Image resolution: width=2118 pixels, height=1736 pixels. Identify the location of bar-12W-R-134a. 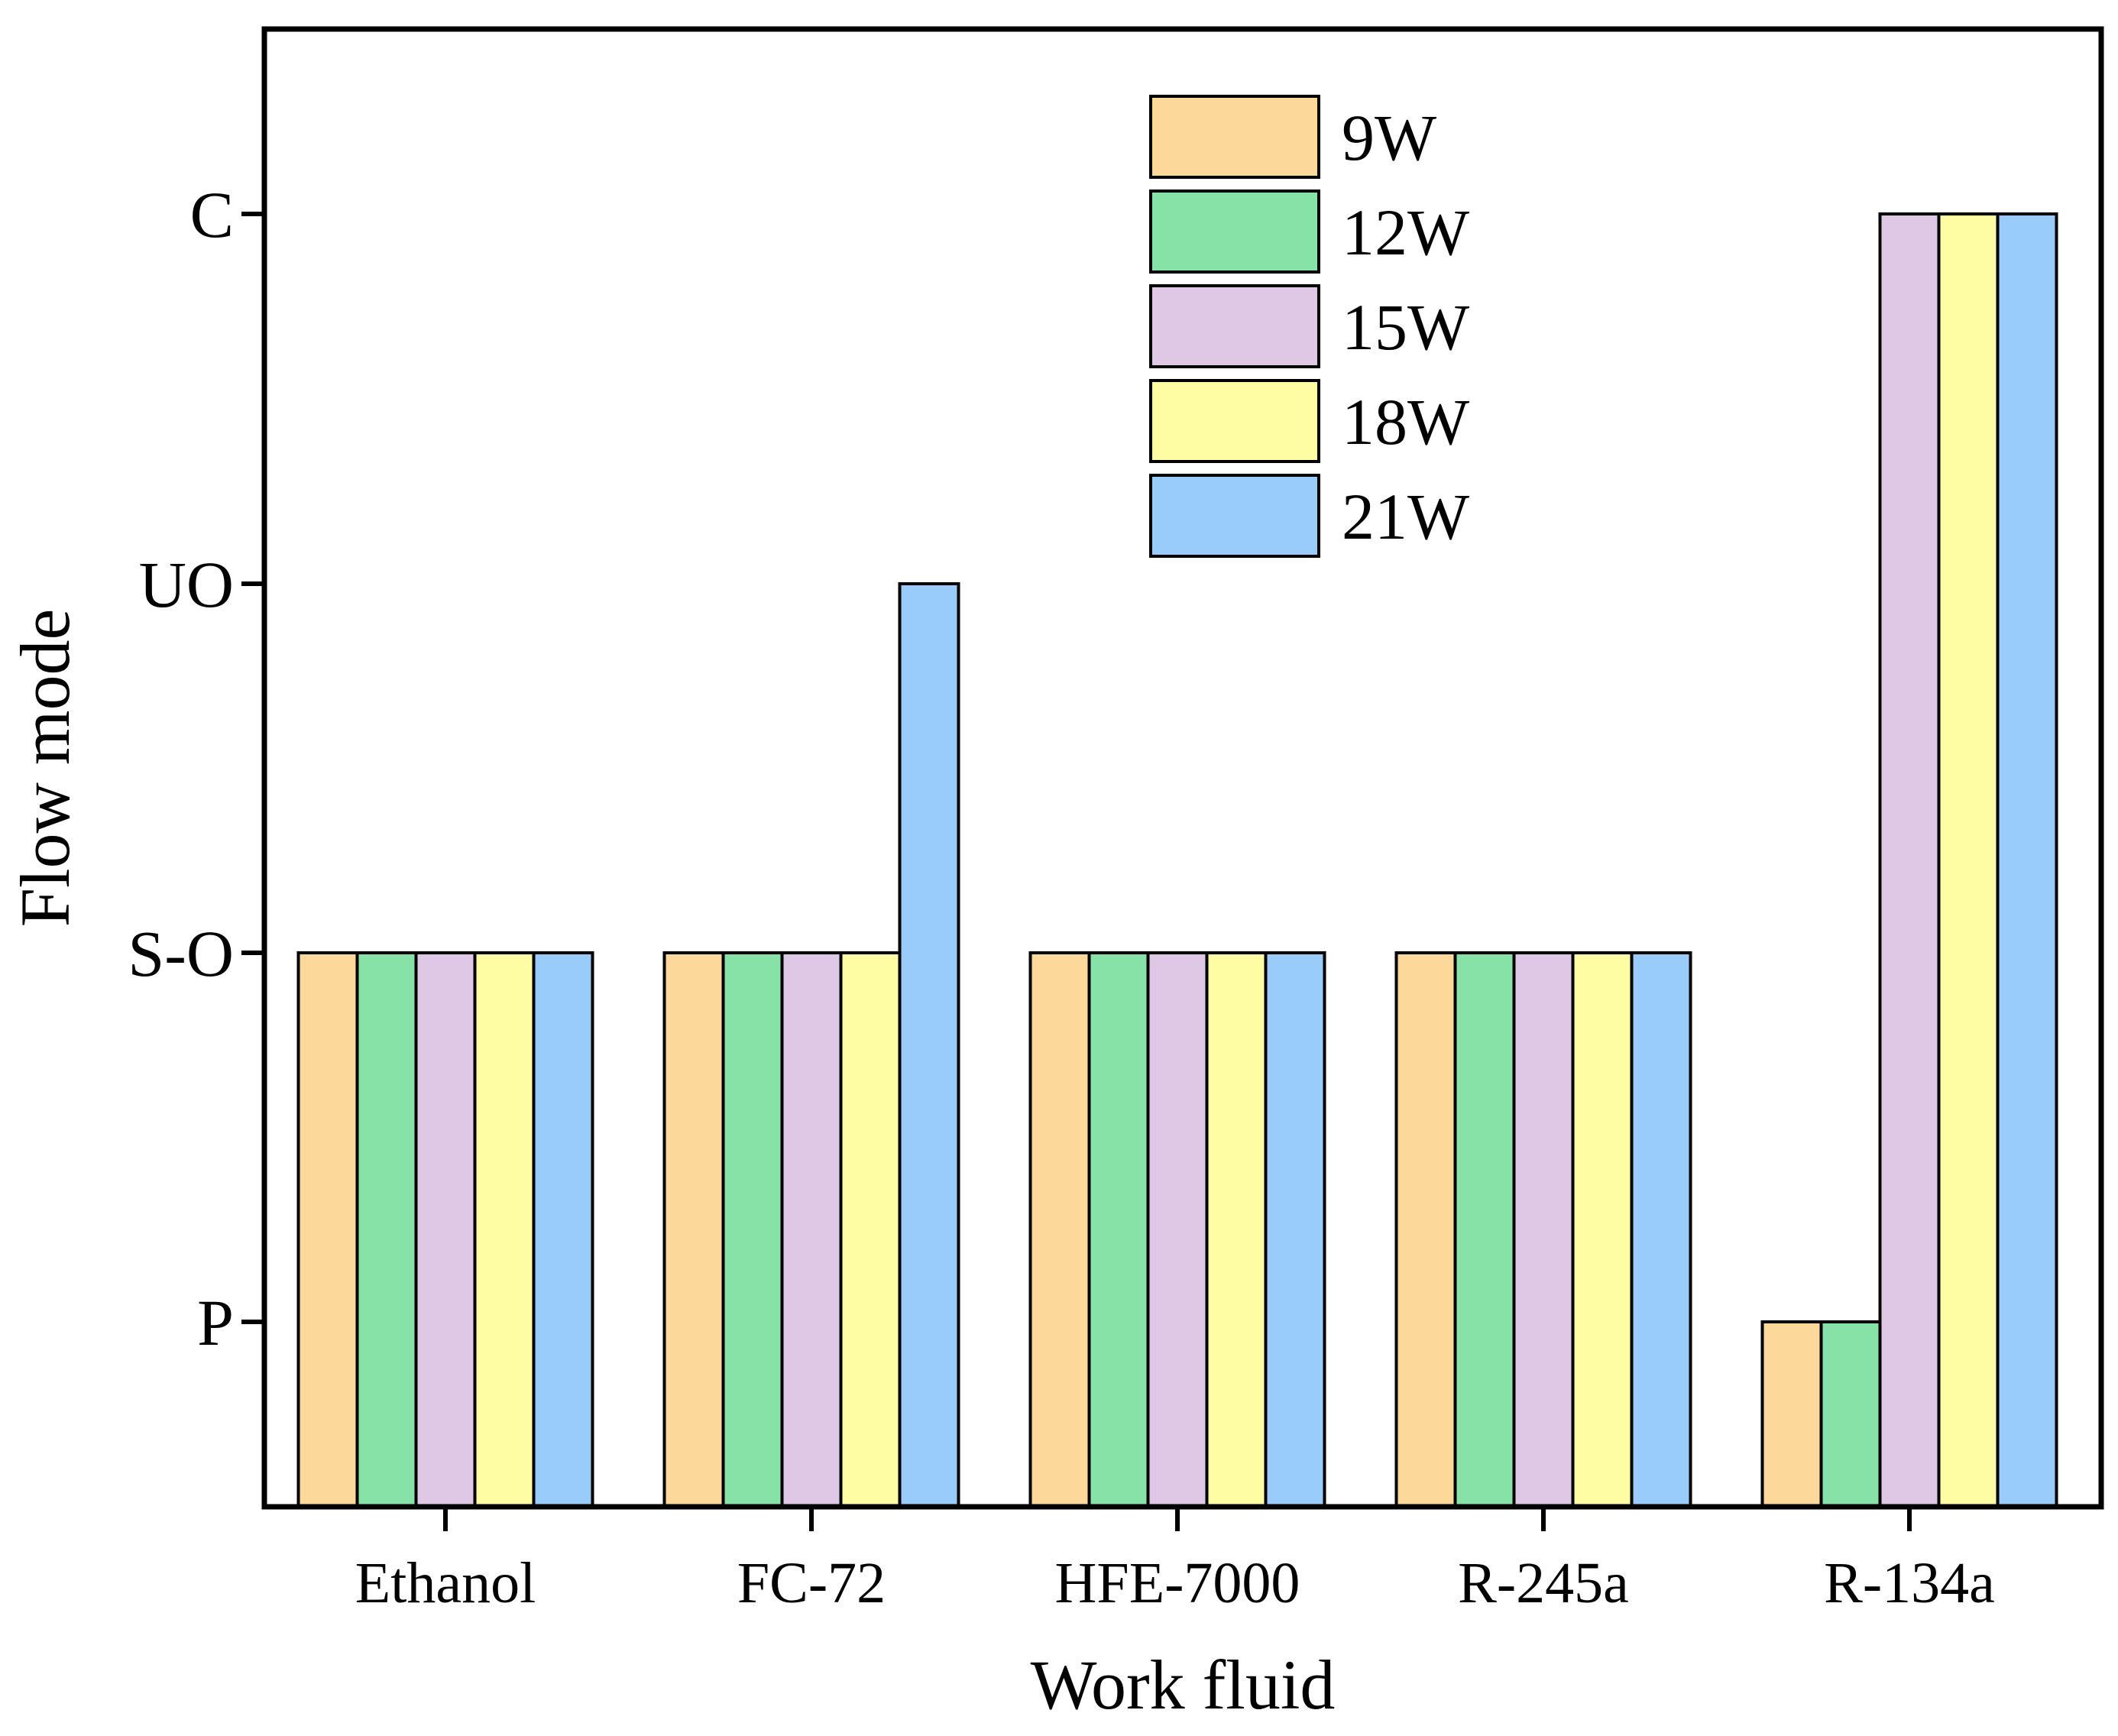
(1851, 1414).